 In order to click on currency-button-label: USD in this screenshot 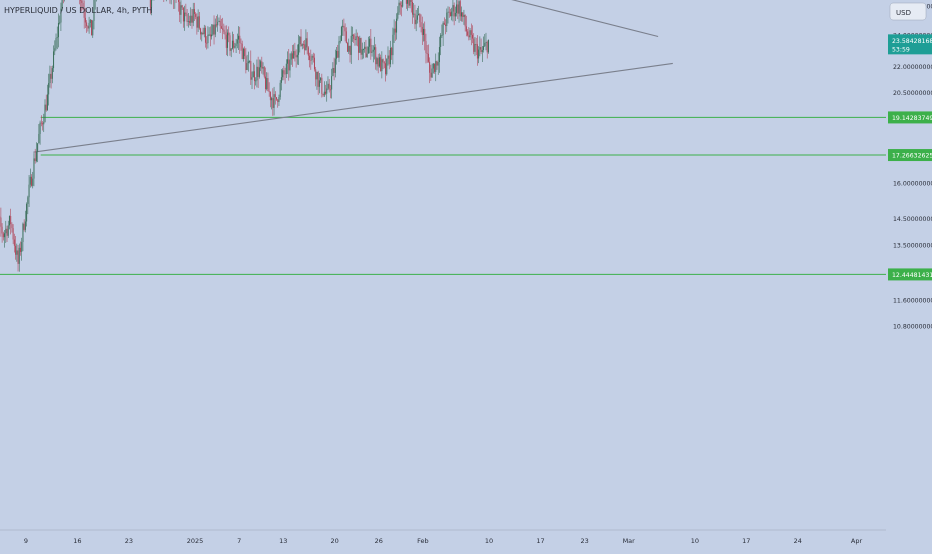, I will do `click(903, 13)`.